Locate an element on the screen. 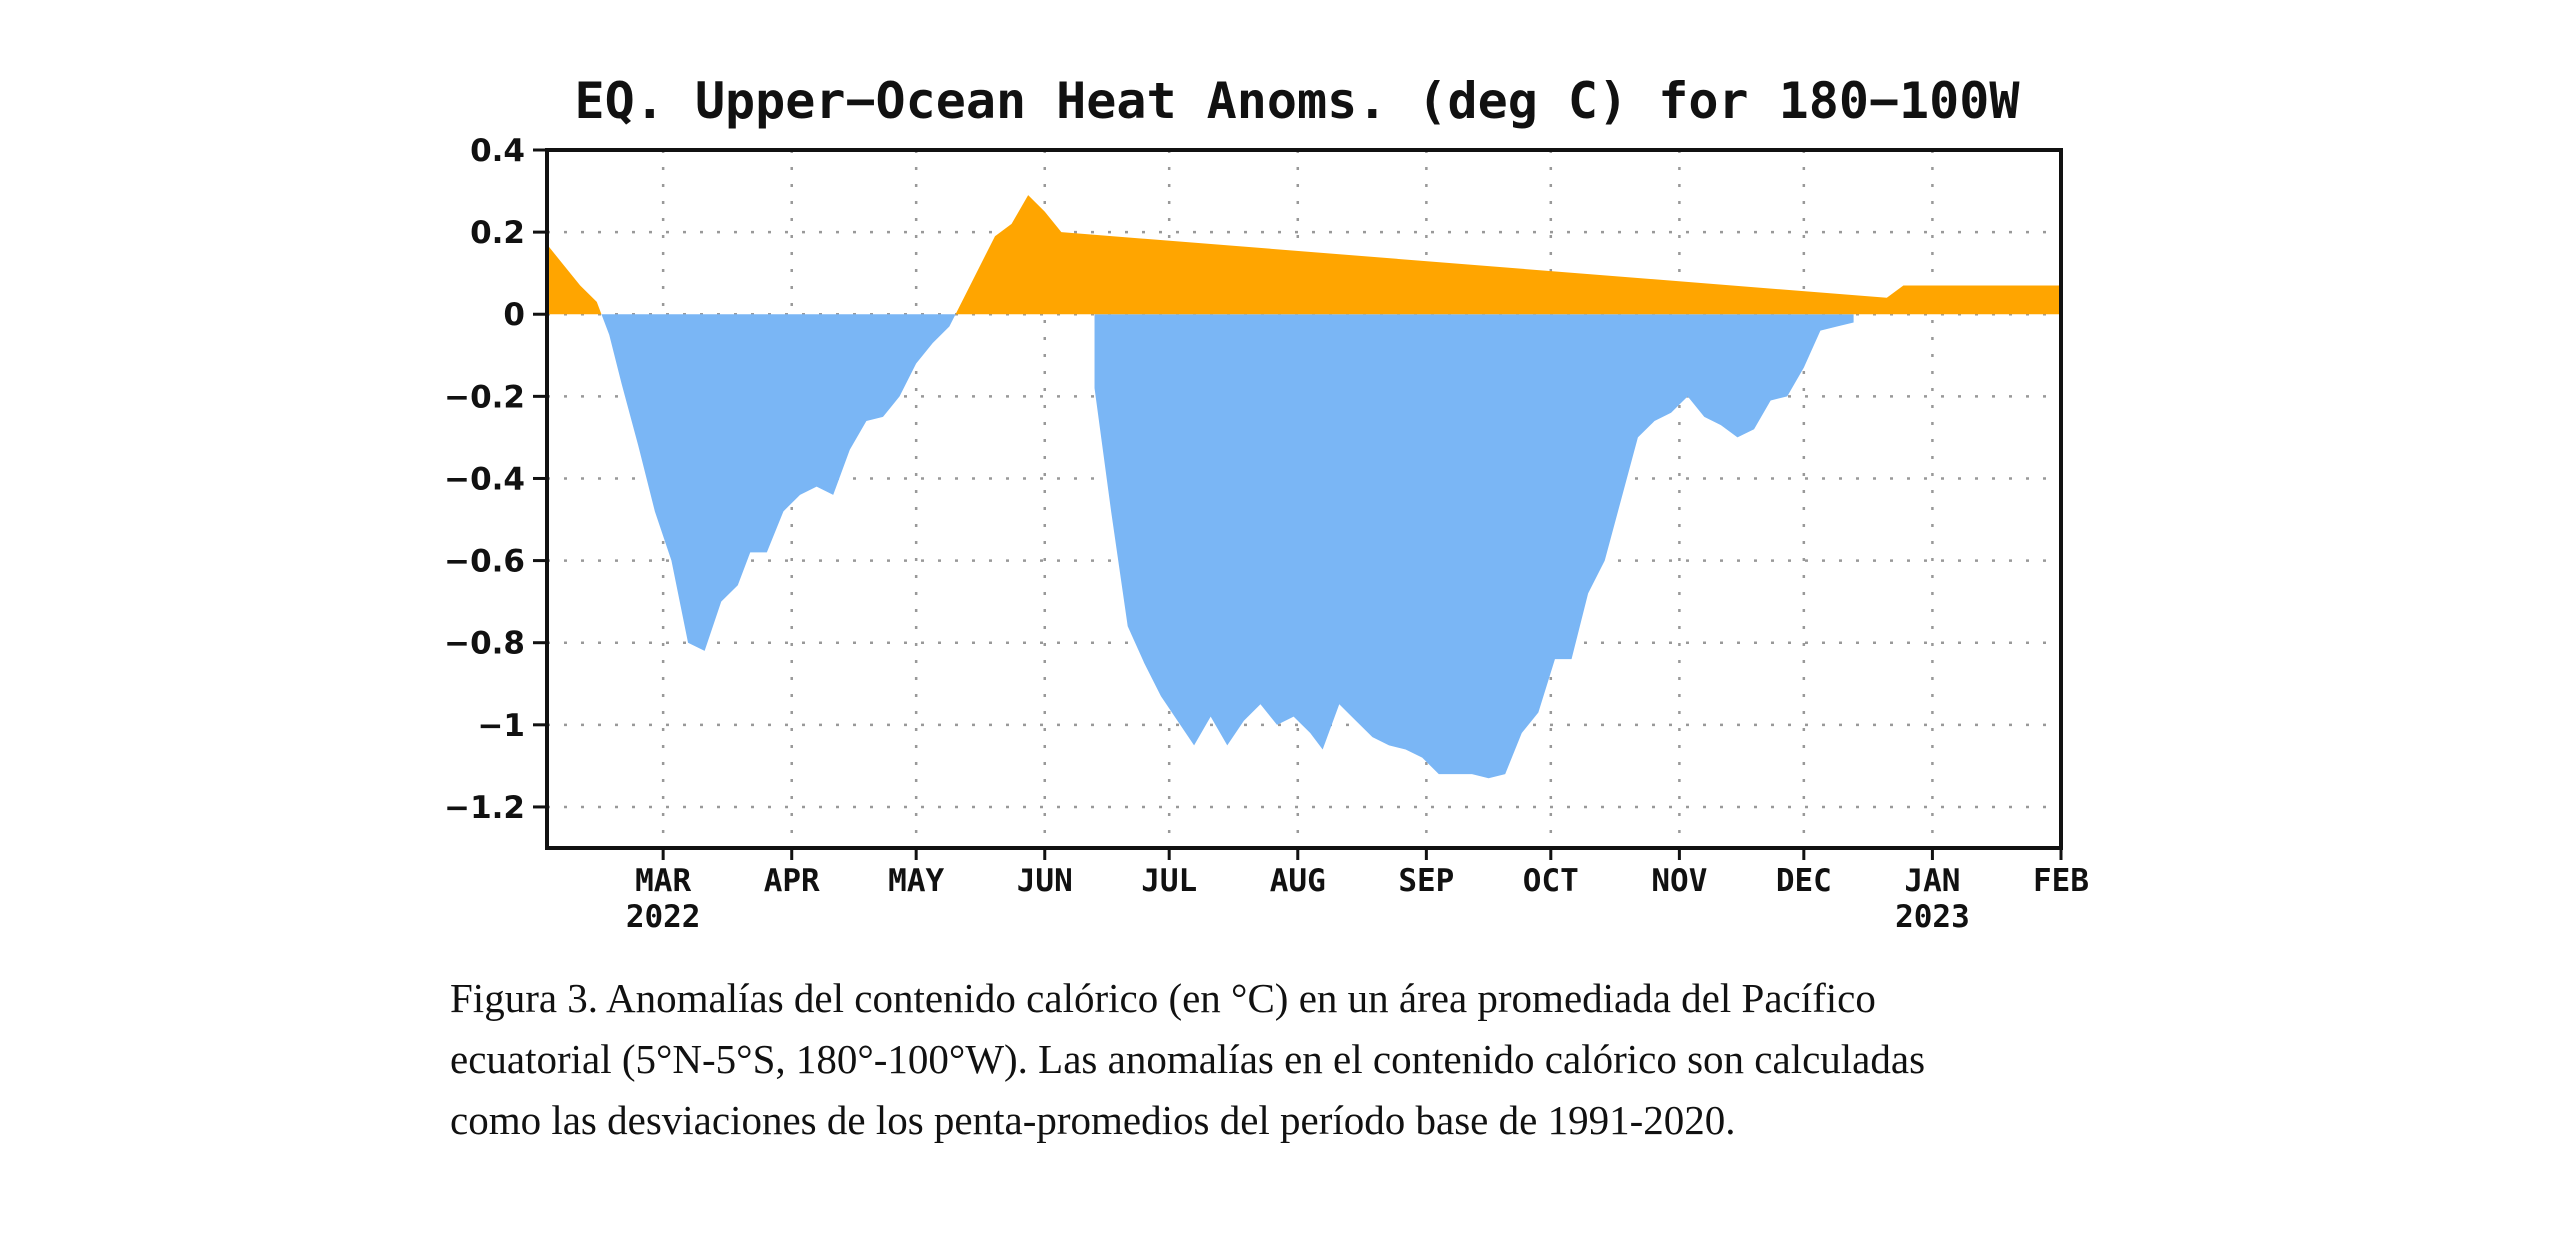  x-tick-label: FEB is located at coordinates (2061, 881).